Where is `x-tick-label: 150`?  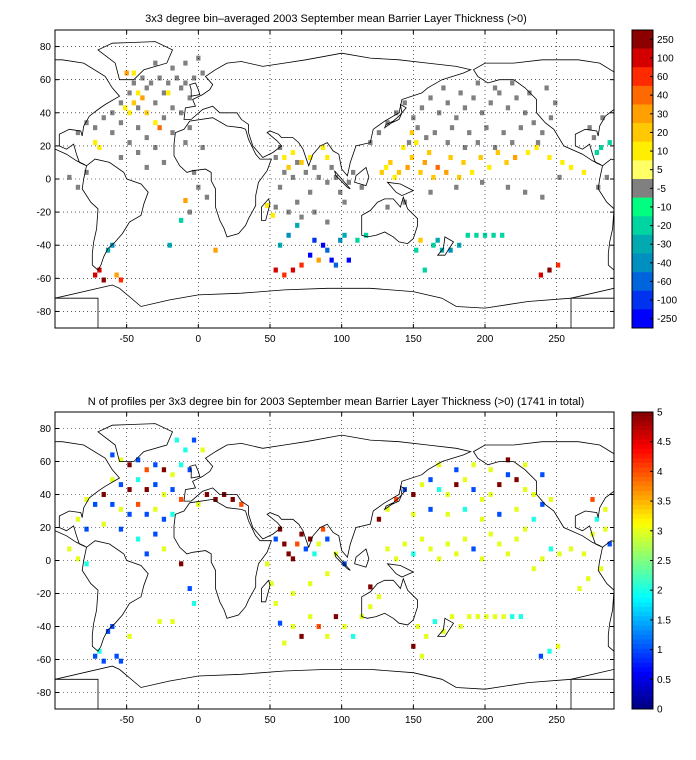
x-tick-label: 150 is located at coordinates (413, 339).